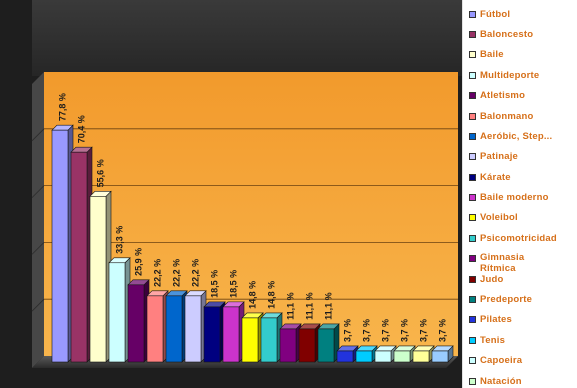  I want to click on legend-item-atletismo: Atletismo, so click(497, 95).